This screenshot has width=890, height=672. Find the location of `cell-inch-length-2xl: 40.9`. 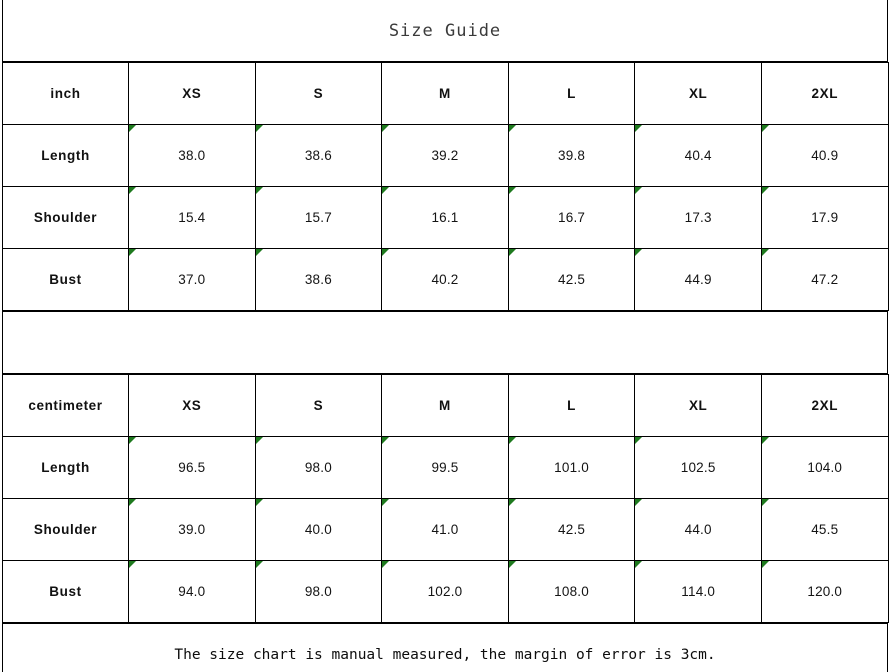

cell-inch-length-2xl: 40.9 is located at coordinates (824, 155).